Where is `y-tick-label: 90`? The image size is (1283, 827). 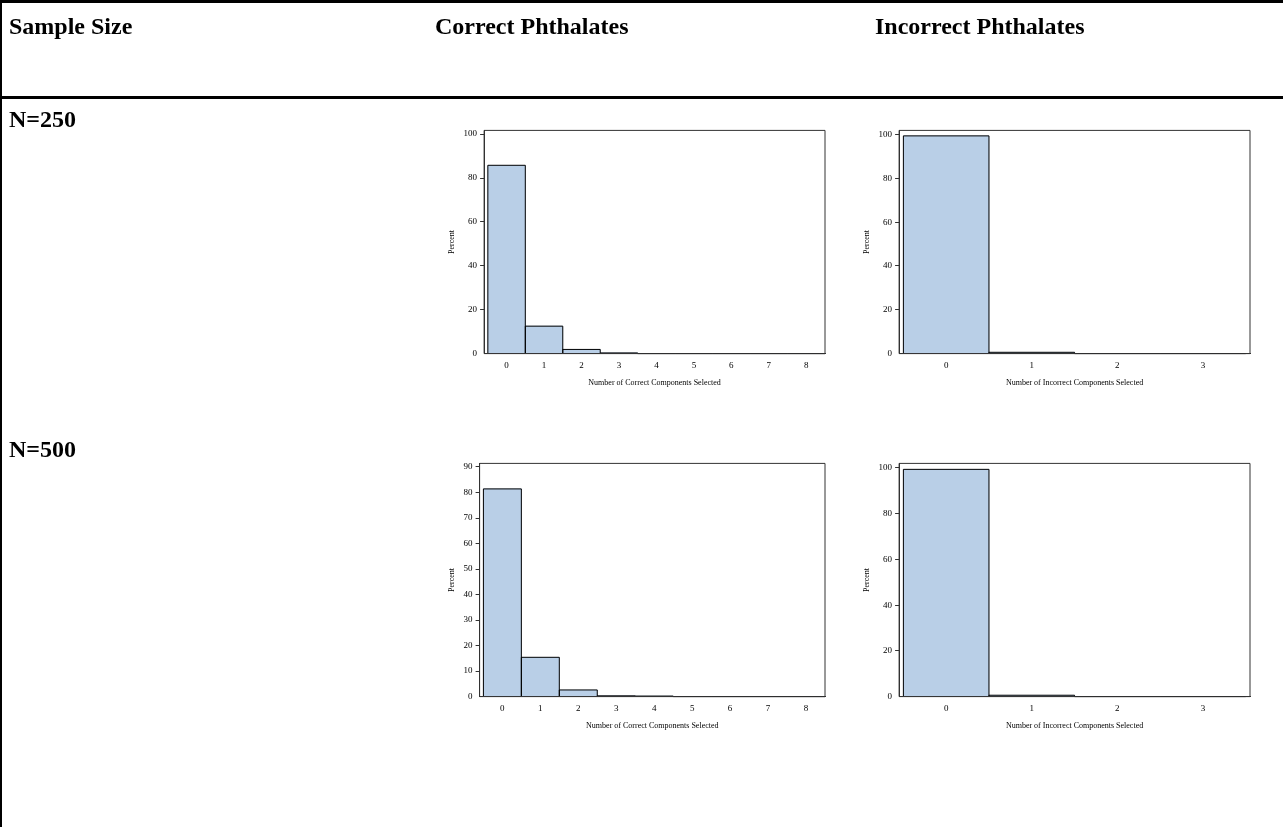 y-tick-label: 90 is located at coordinates (468, 466).